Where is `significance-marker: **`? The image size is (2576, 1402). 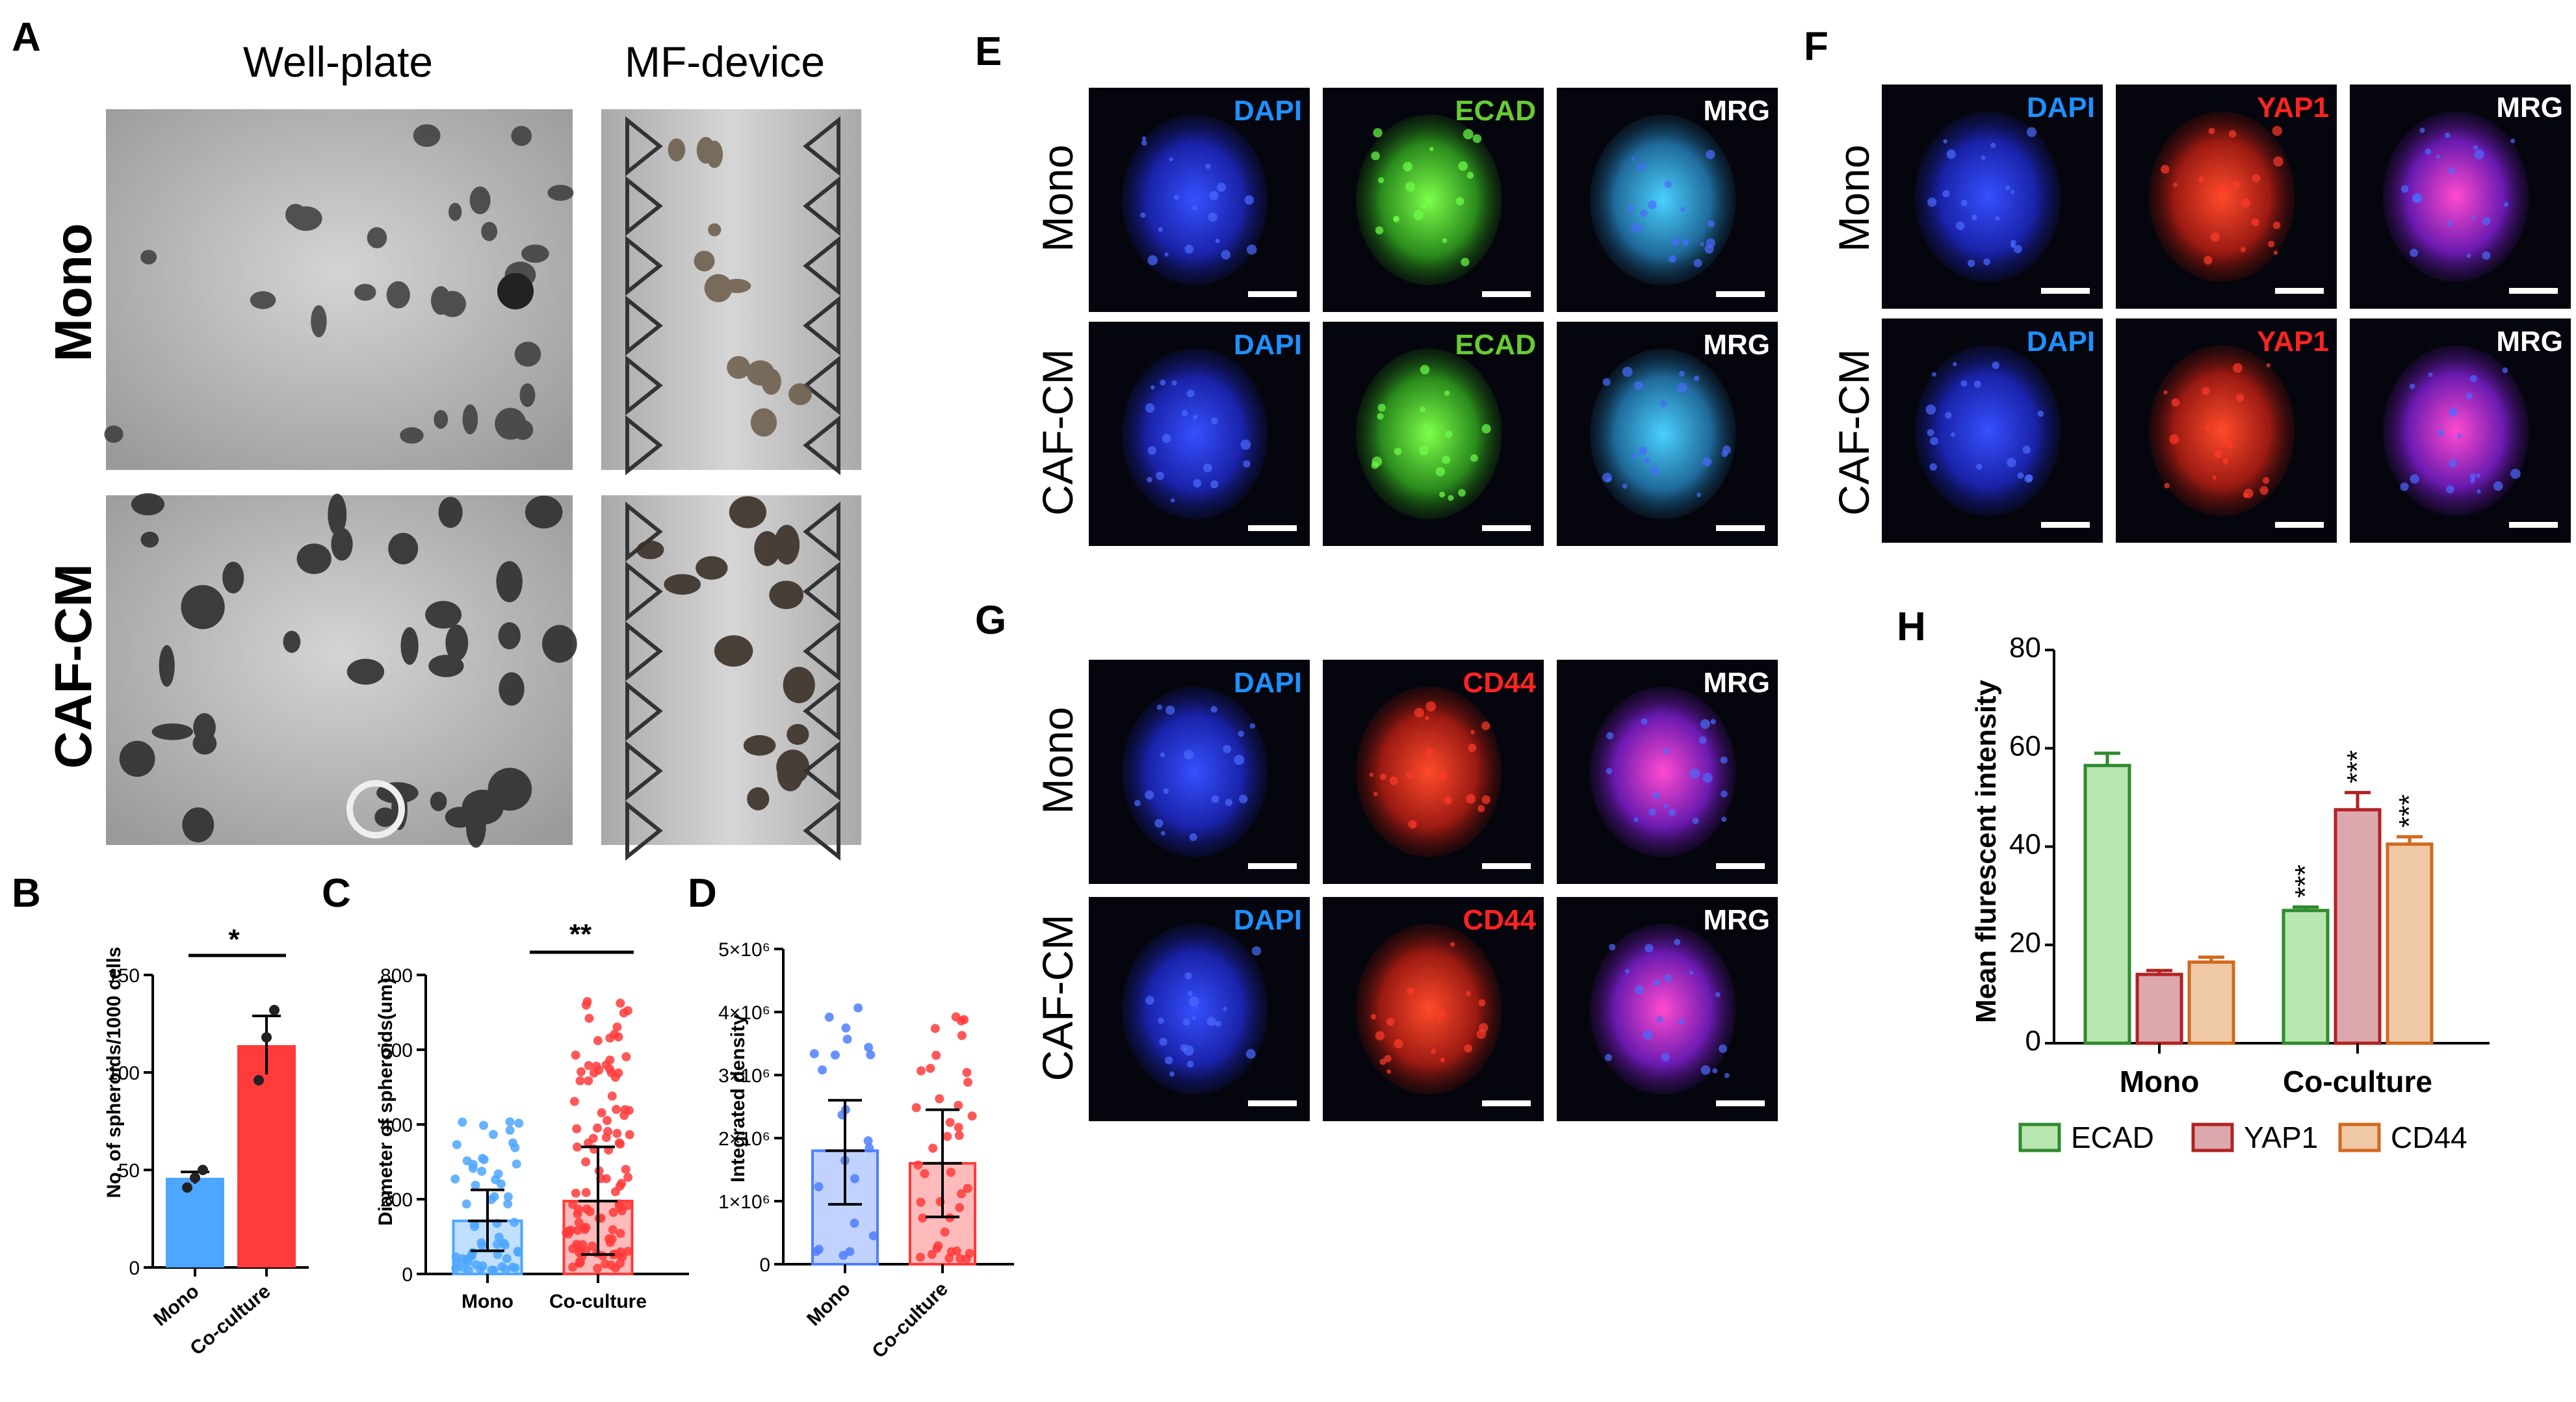 significance-marker: ** is located at coordinates (580, 934).